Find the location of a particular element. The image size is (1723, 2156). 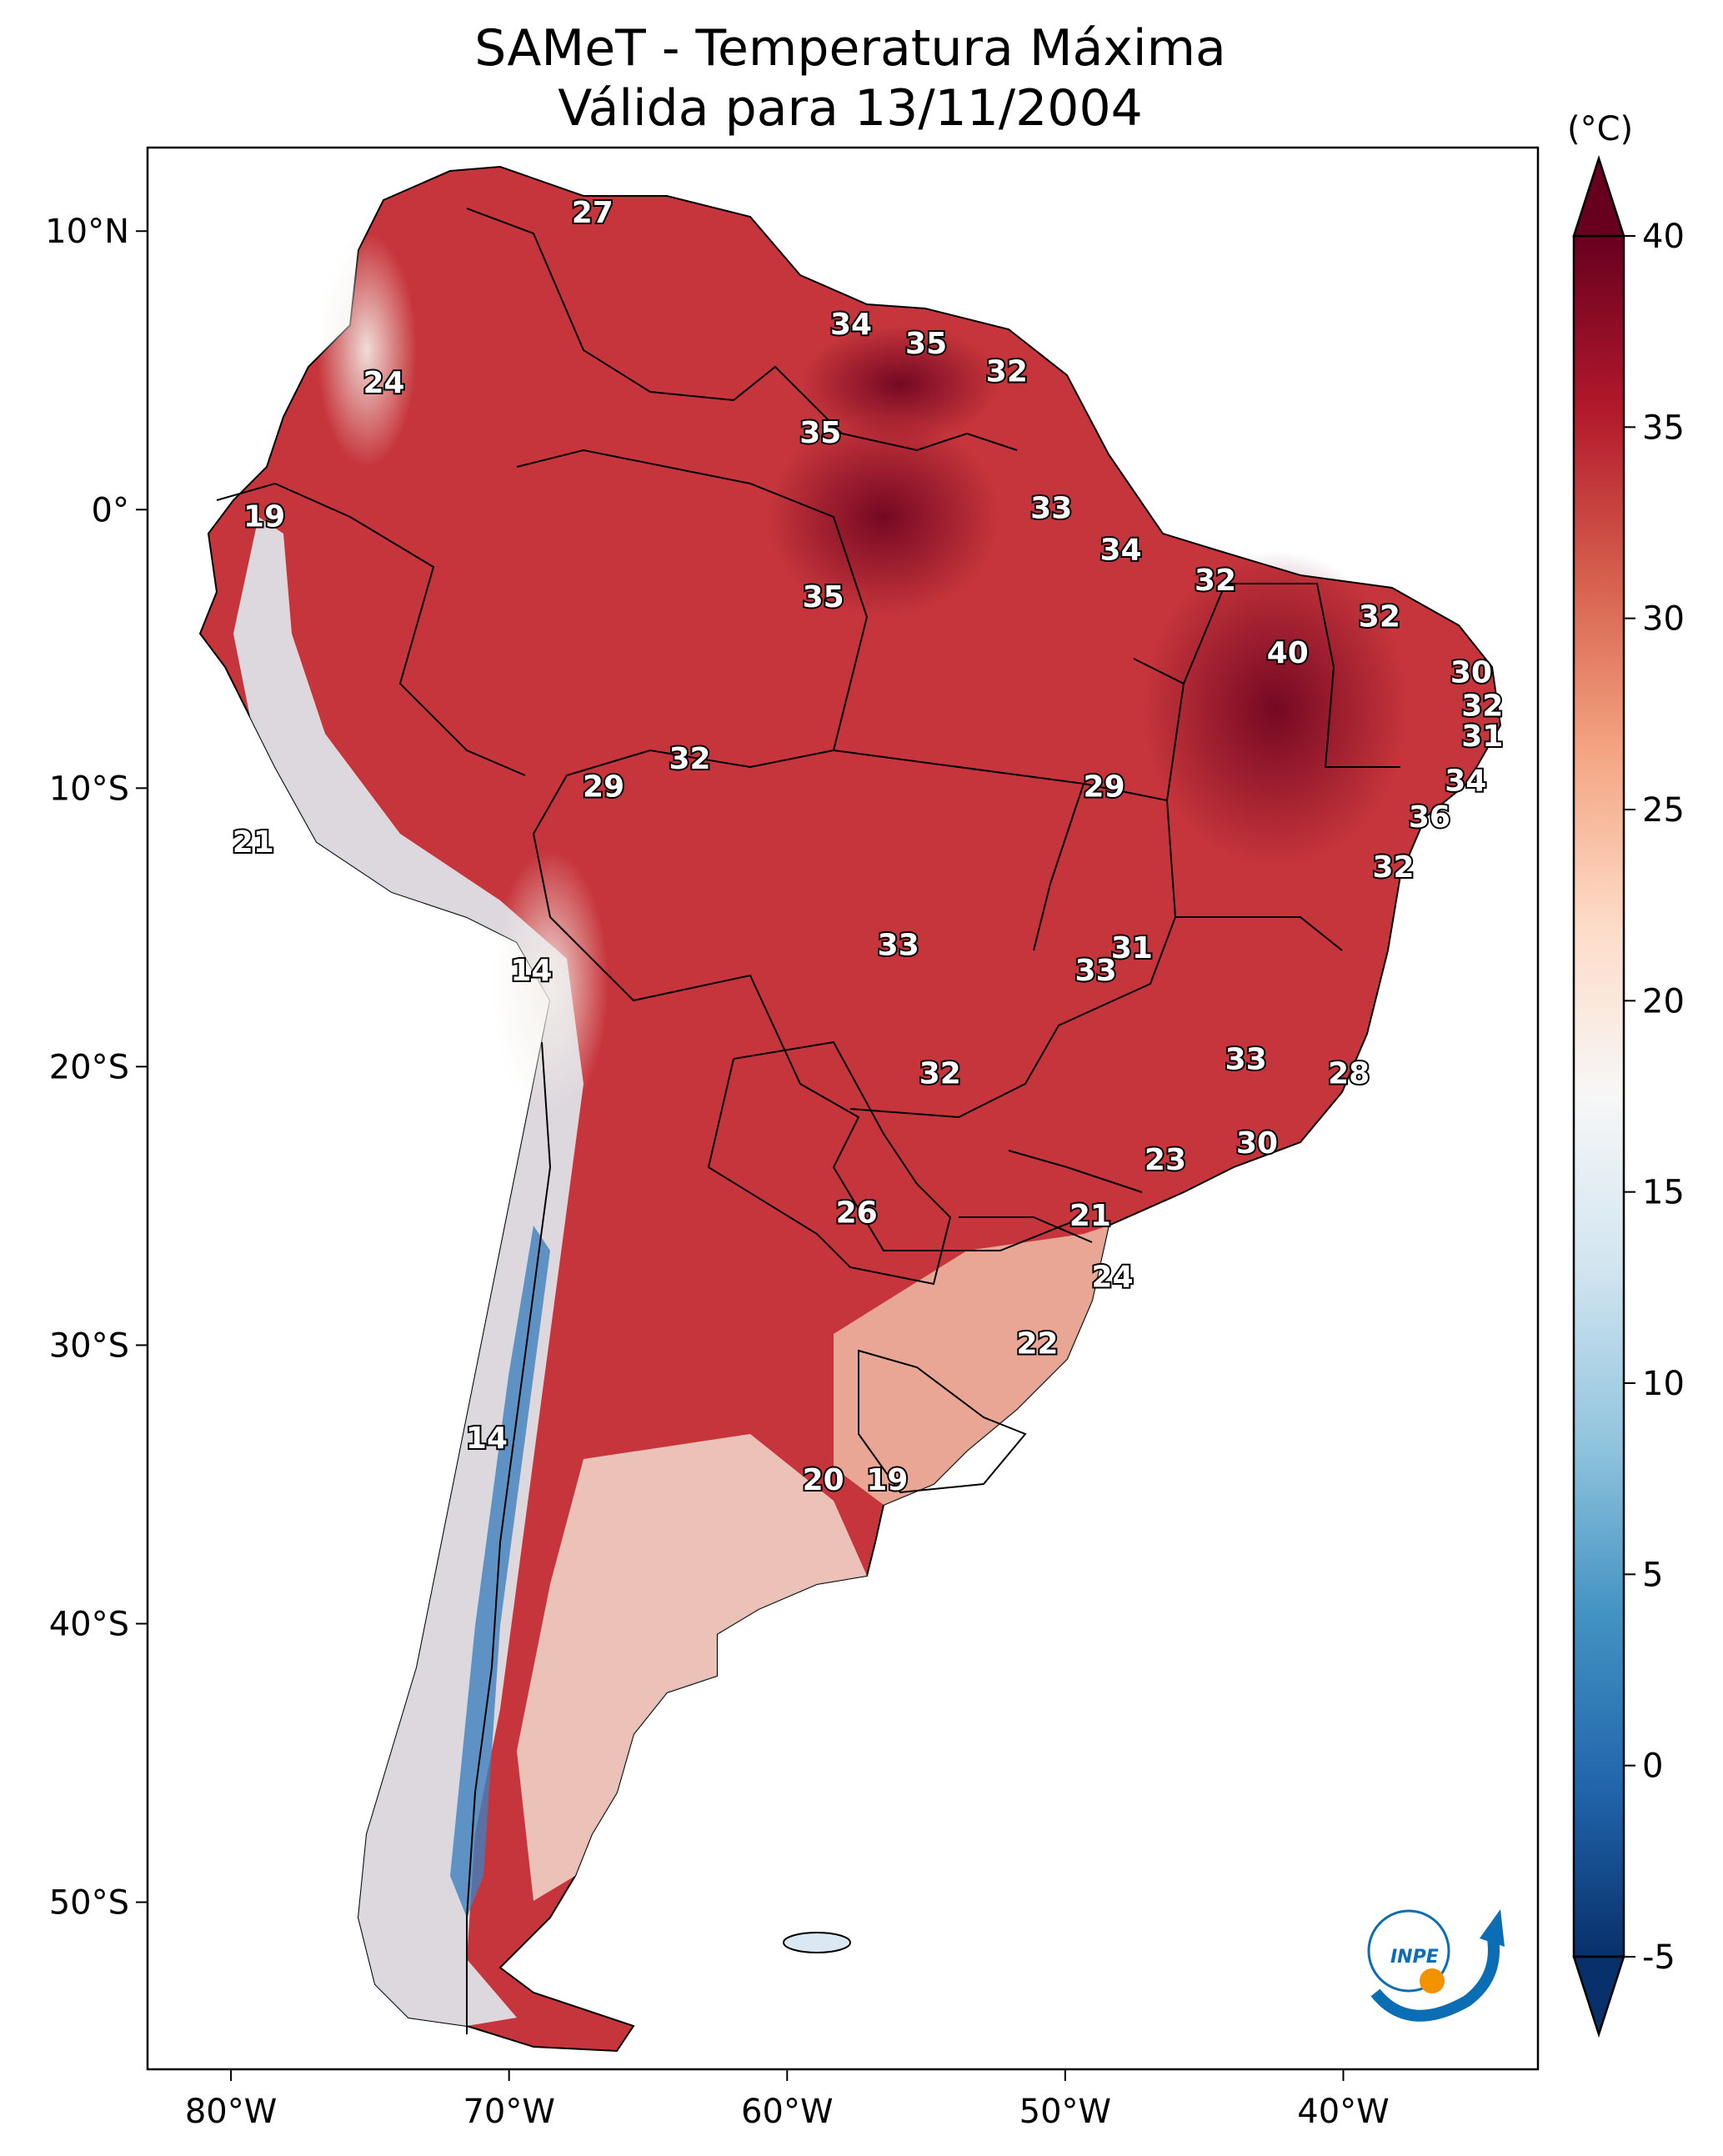

logo-orbit is located at coordinates (1408, 1951).